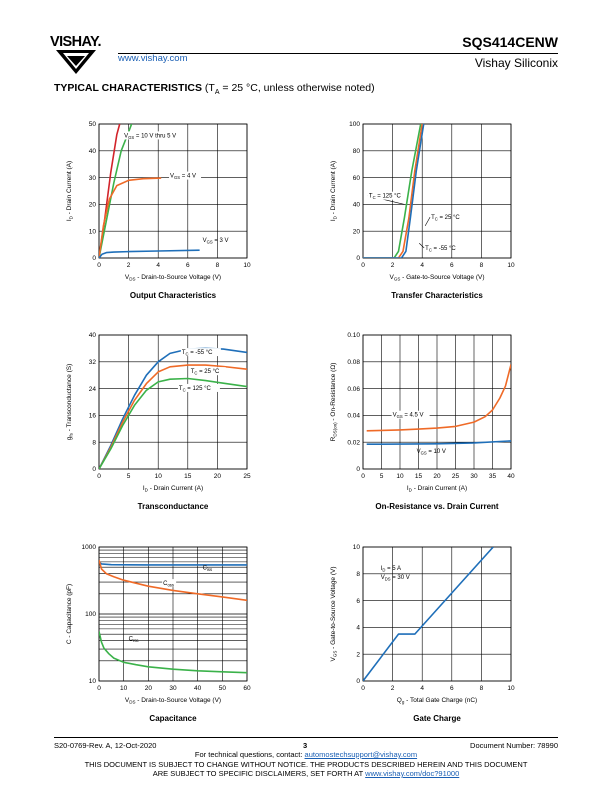 The height and width of the screenshot is (792, 612). What do you see at coordinates (105, 745) in the screenshot?
I see `document-revision: S20-0769-Rev. A, 12-Oct-2020` at bounding box center [105, 745].